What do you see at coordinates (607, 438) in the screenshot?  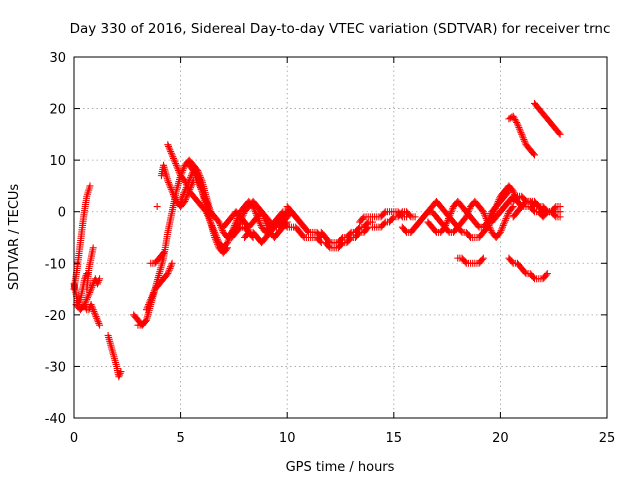 I see `x-tick-label: 25` at bounding box center [607, 438].